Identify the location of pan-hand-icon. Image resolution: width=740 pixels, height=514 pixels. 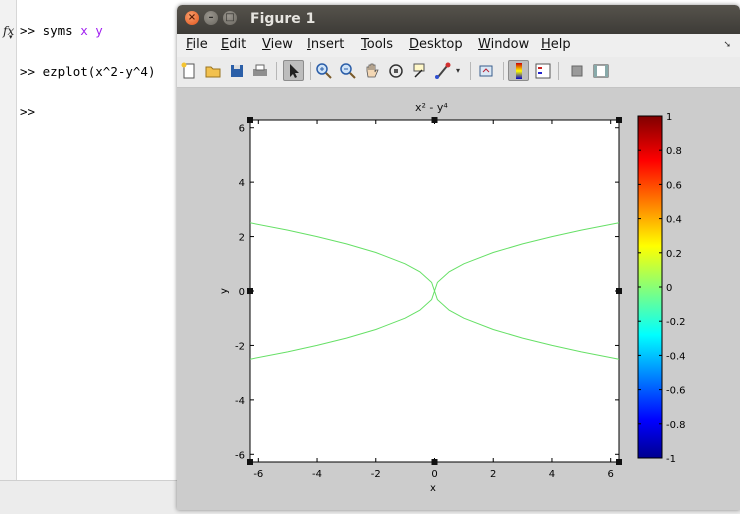
(372, 71).